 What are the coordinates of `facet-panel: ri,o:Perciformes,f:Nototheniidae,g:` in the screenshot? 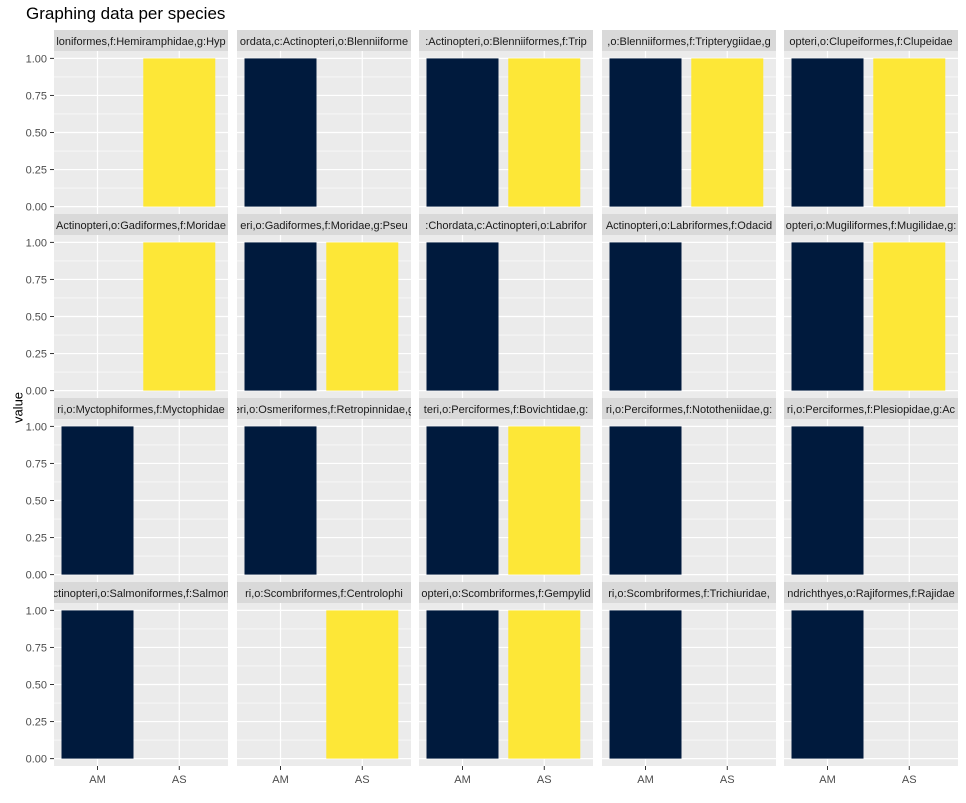 It's located at (689, 490).